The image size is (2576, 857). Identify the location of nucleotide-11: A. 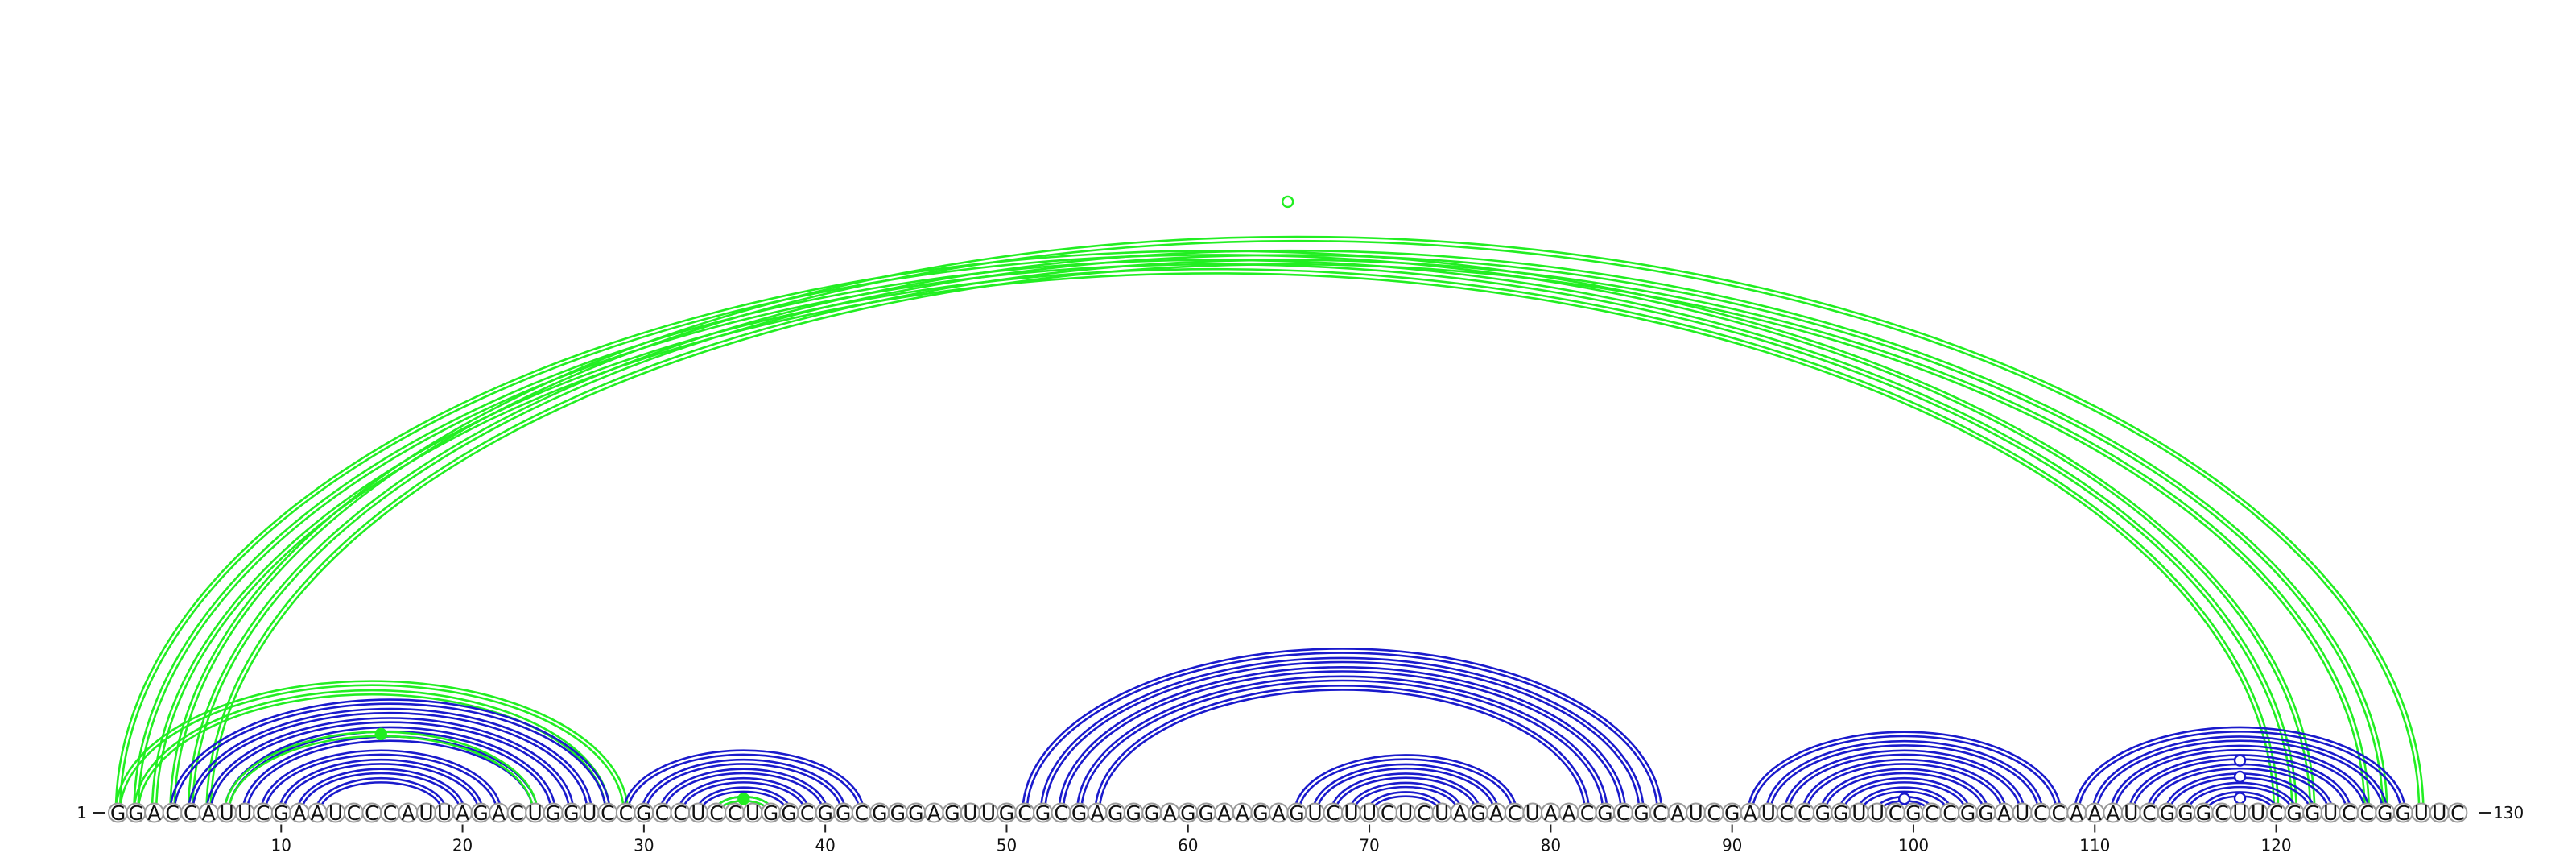
(299, 813).